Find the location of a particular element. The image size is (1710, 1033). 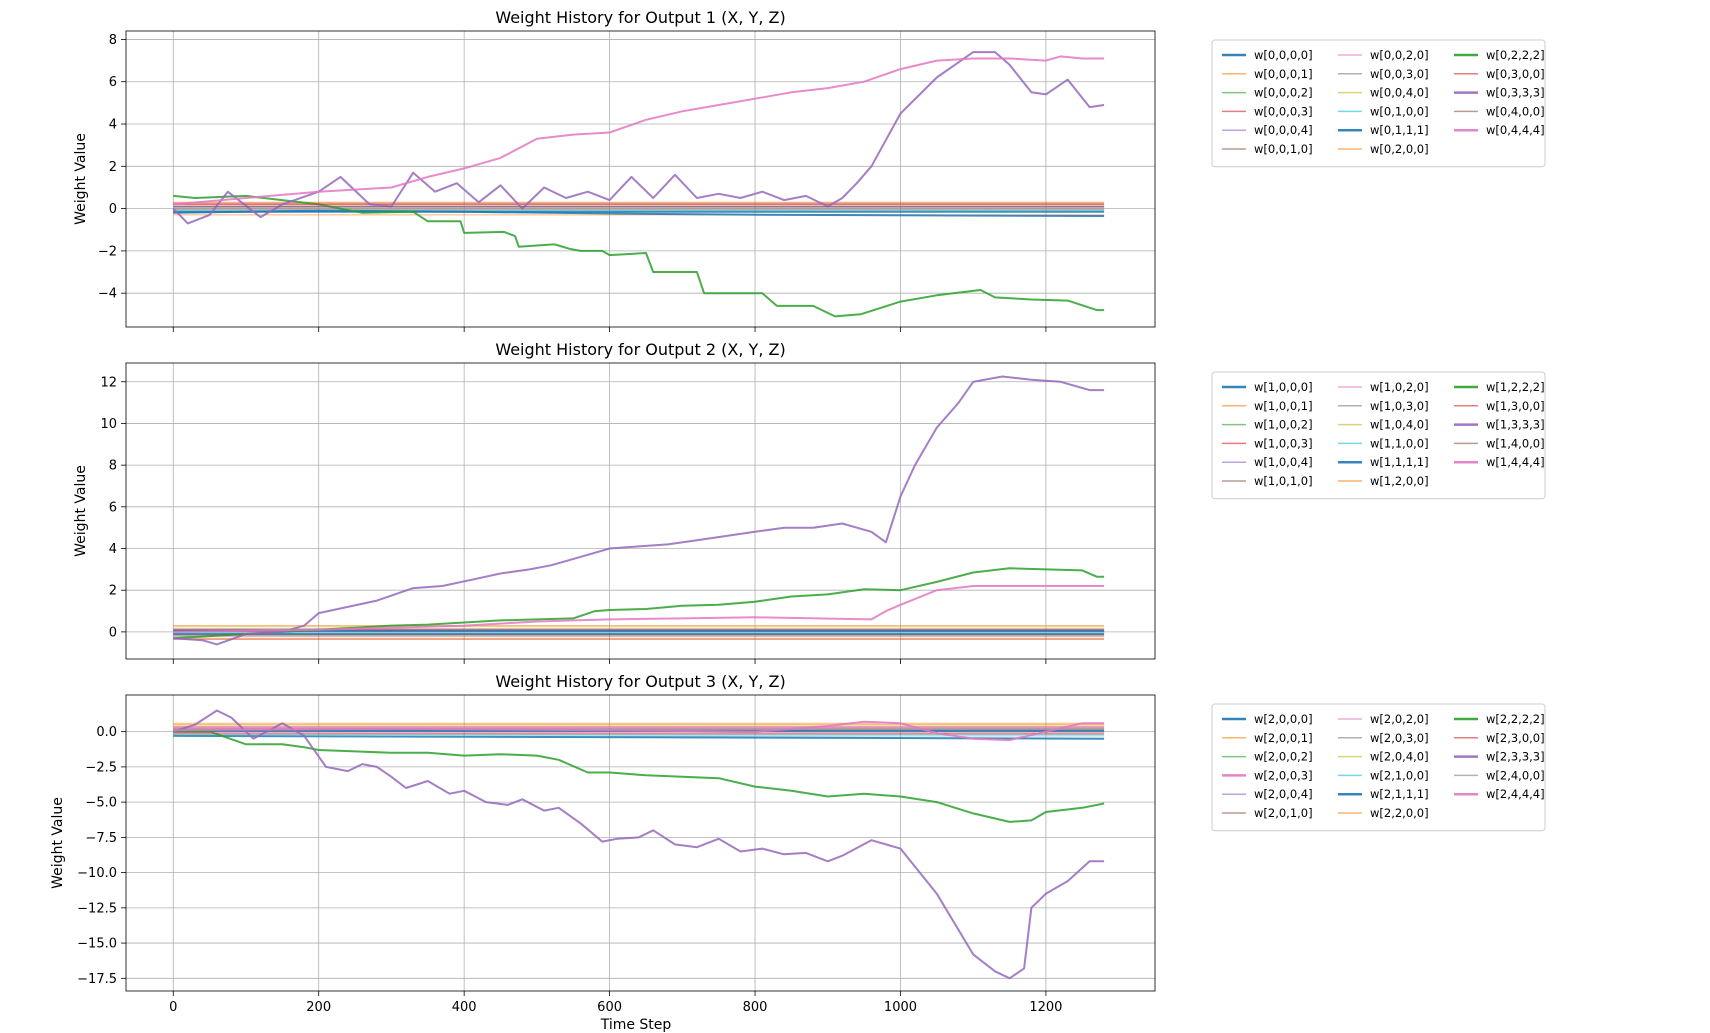

legend-label: w[1,0,0,3] is located at coordinates (1283, 443).